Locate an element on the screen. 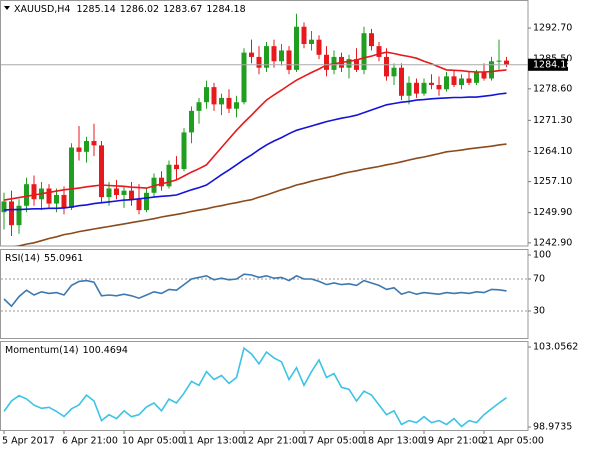 The width and height of the screenshot is (600, 450). rsi-title: RSI(14) 55.0961 is located at coordinates (44, 258).